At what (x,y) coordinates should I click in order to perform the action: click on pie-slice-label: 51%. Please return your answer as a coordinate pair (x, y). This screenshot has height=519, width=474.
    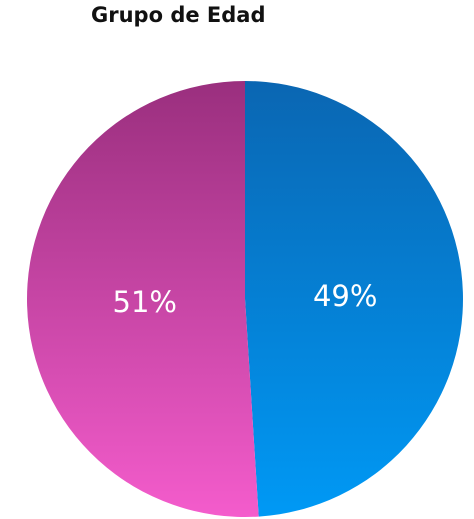
    Looking at the image, I should click on (145, 302).